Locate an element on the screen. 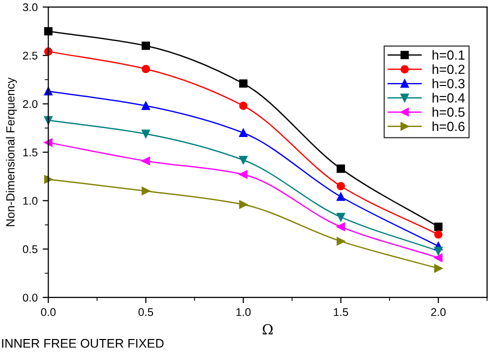  y-axis-title: Non-Dimensional Ferquency is located at coordinates (11, 151).